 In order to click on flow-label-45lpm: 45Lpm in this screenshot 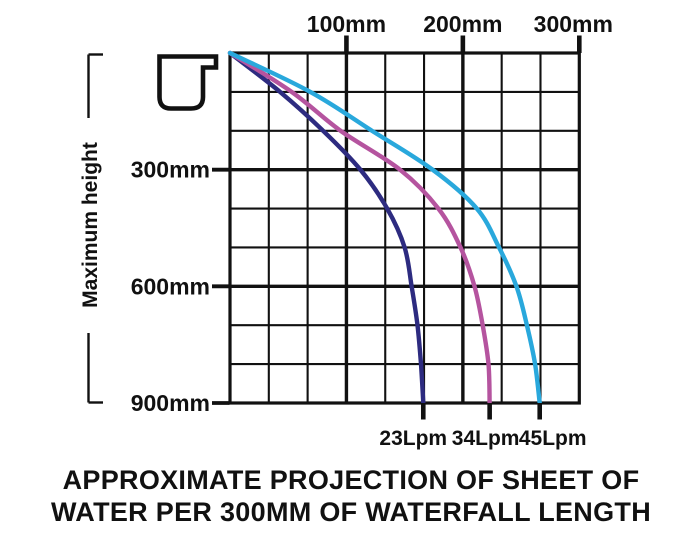, I will do `click(553, 438)`.